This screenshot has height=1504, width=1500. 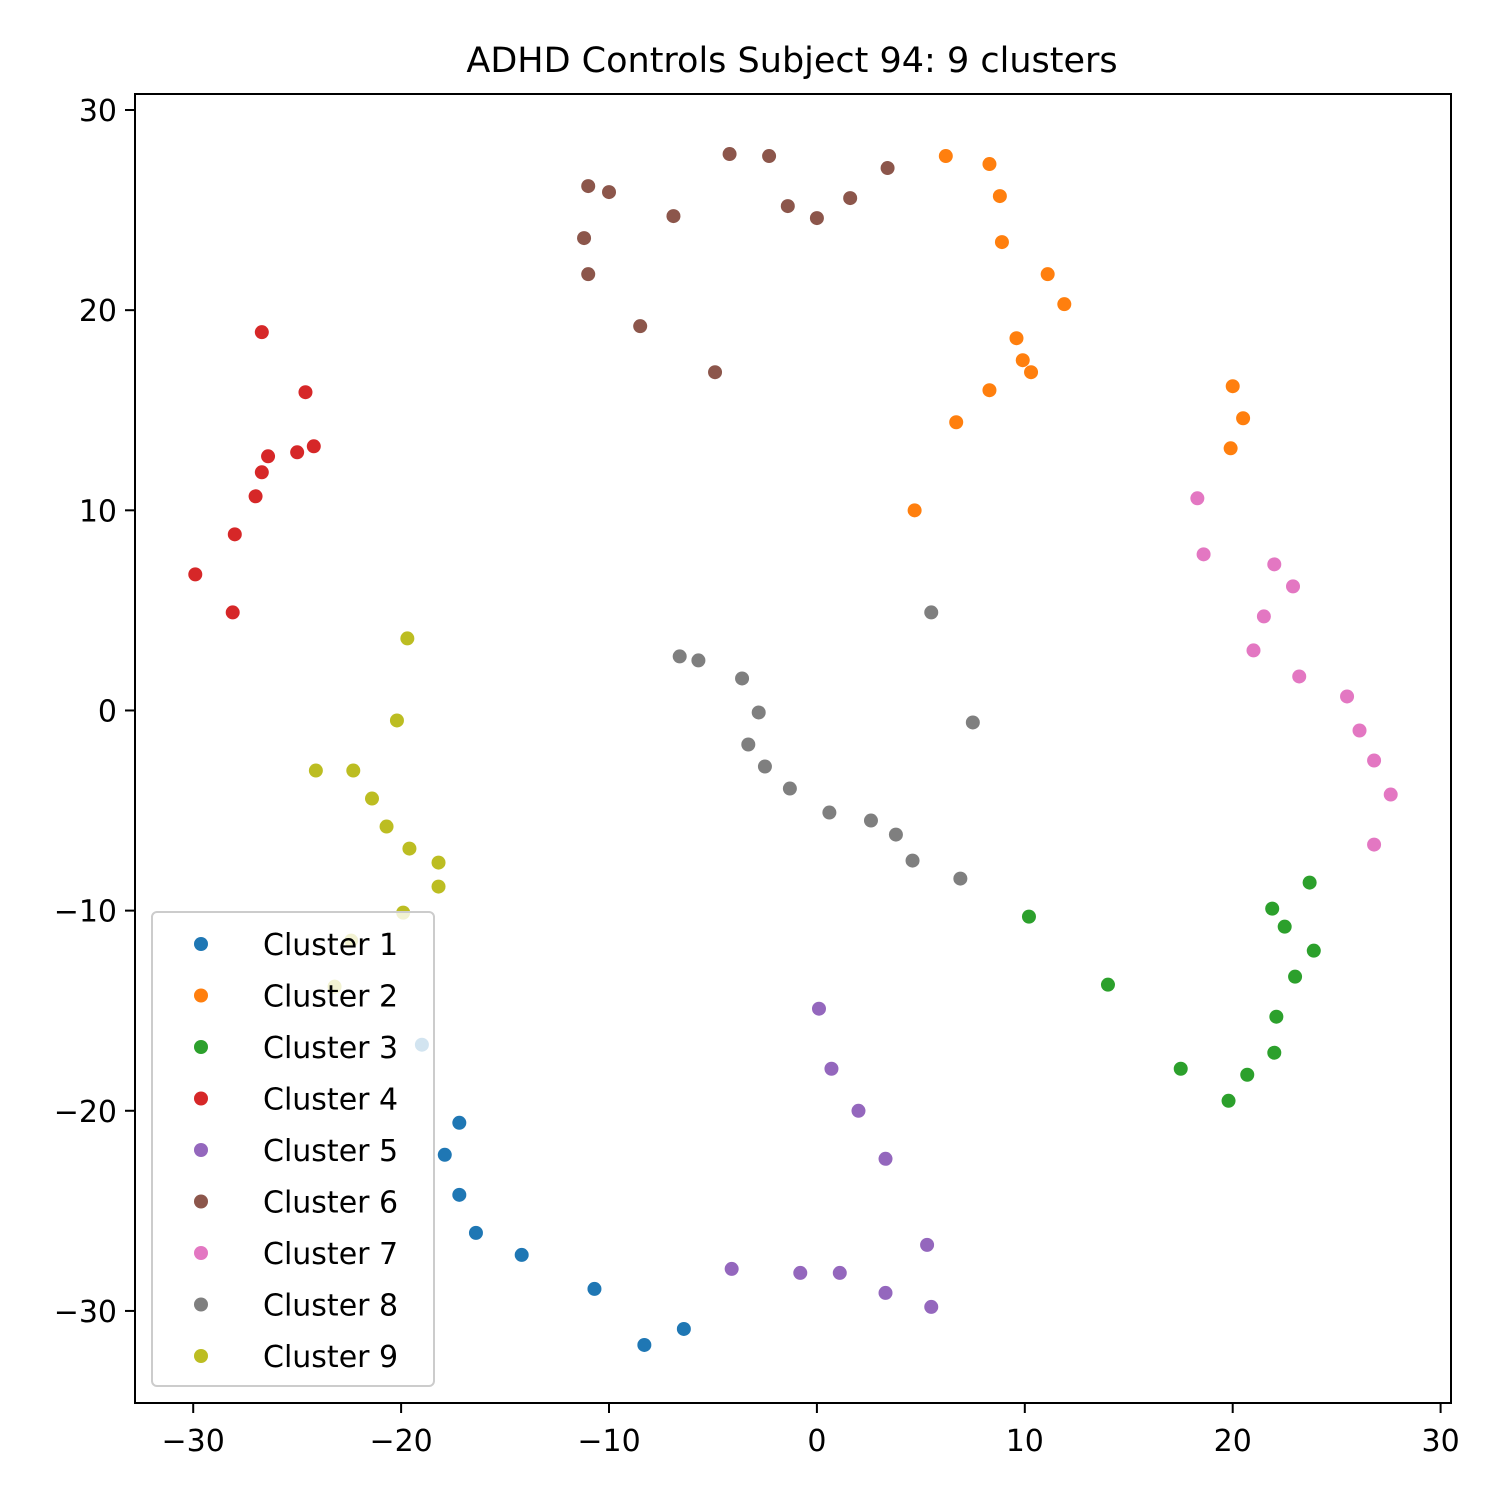 I want to click on legend-label: Cluster 6, so click(x=330, y=1203).